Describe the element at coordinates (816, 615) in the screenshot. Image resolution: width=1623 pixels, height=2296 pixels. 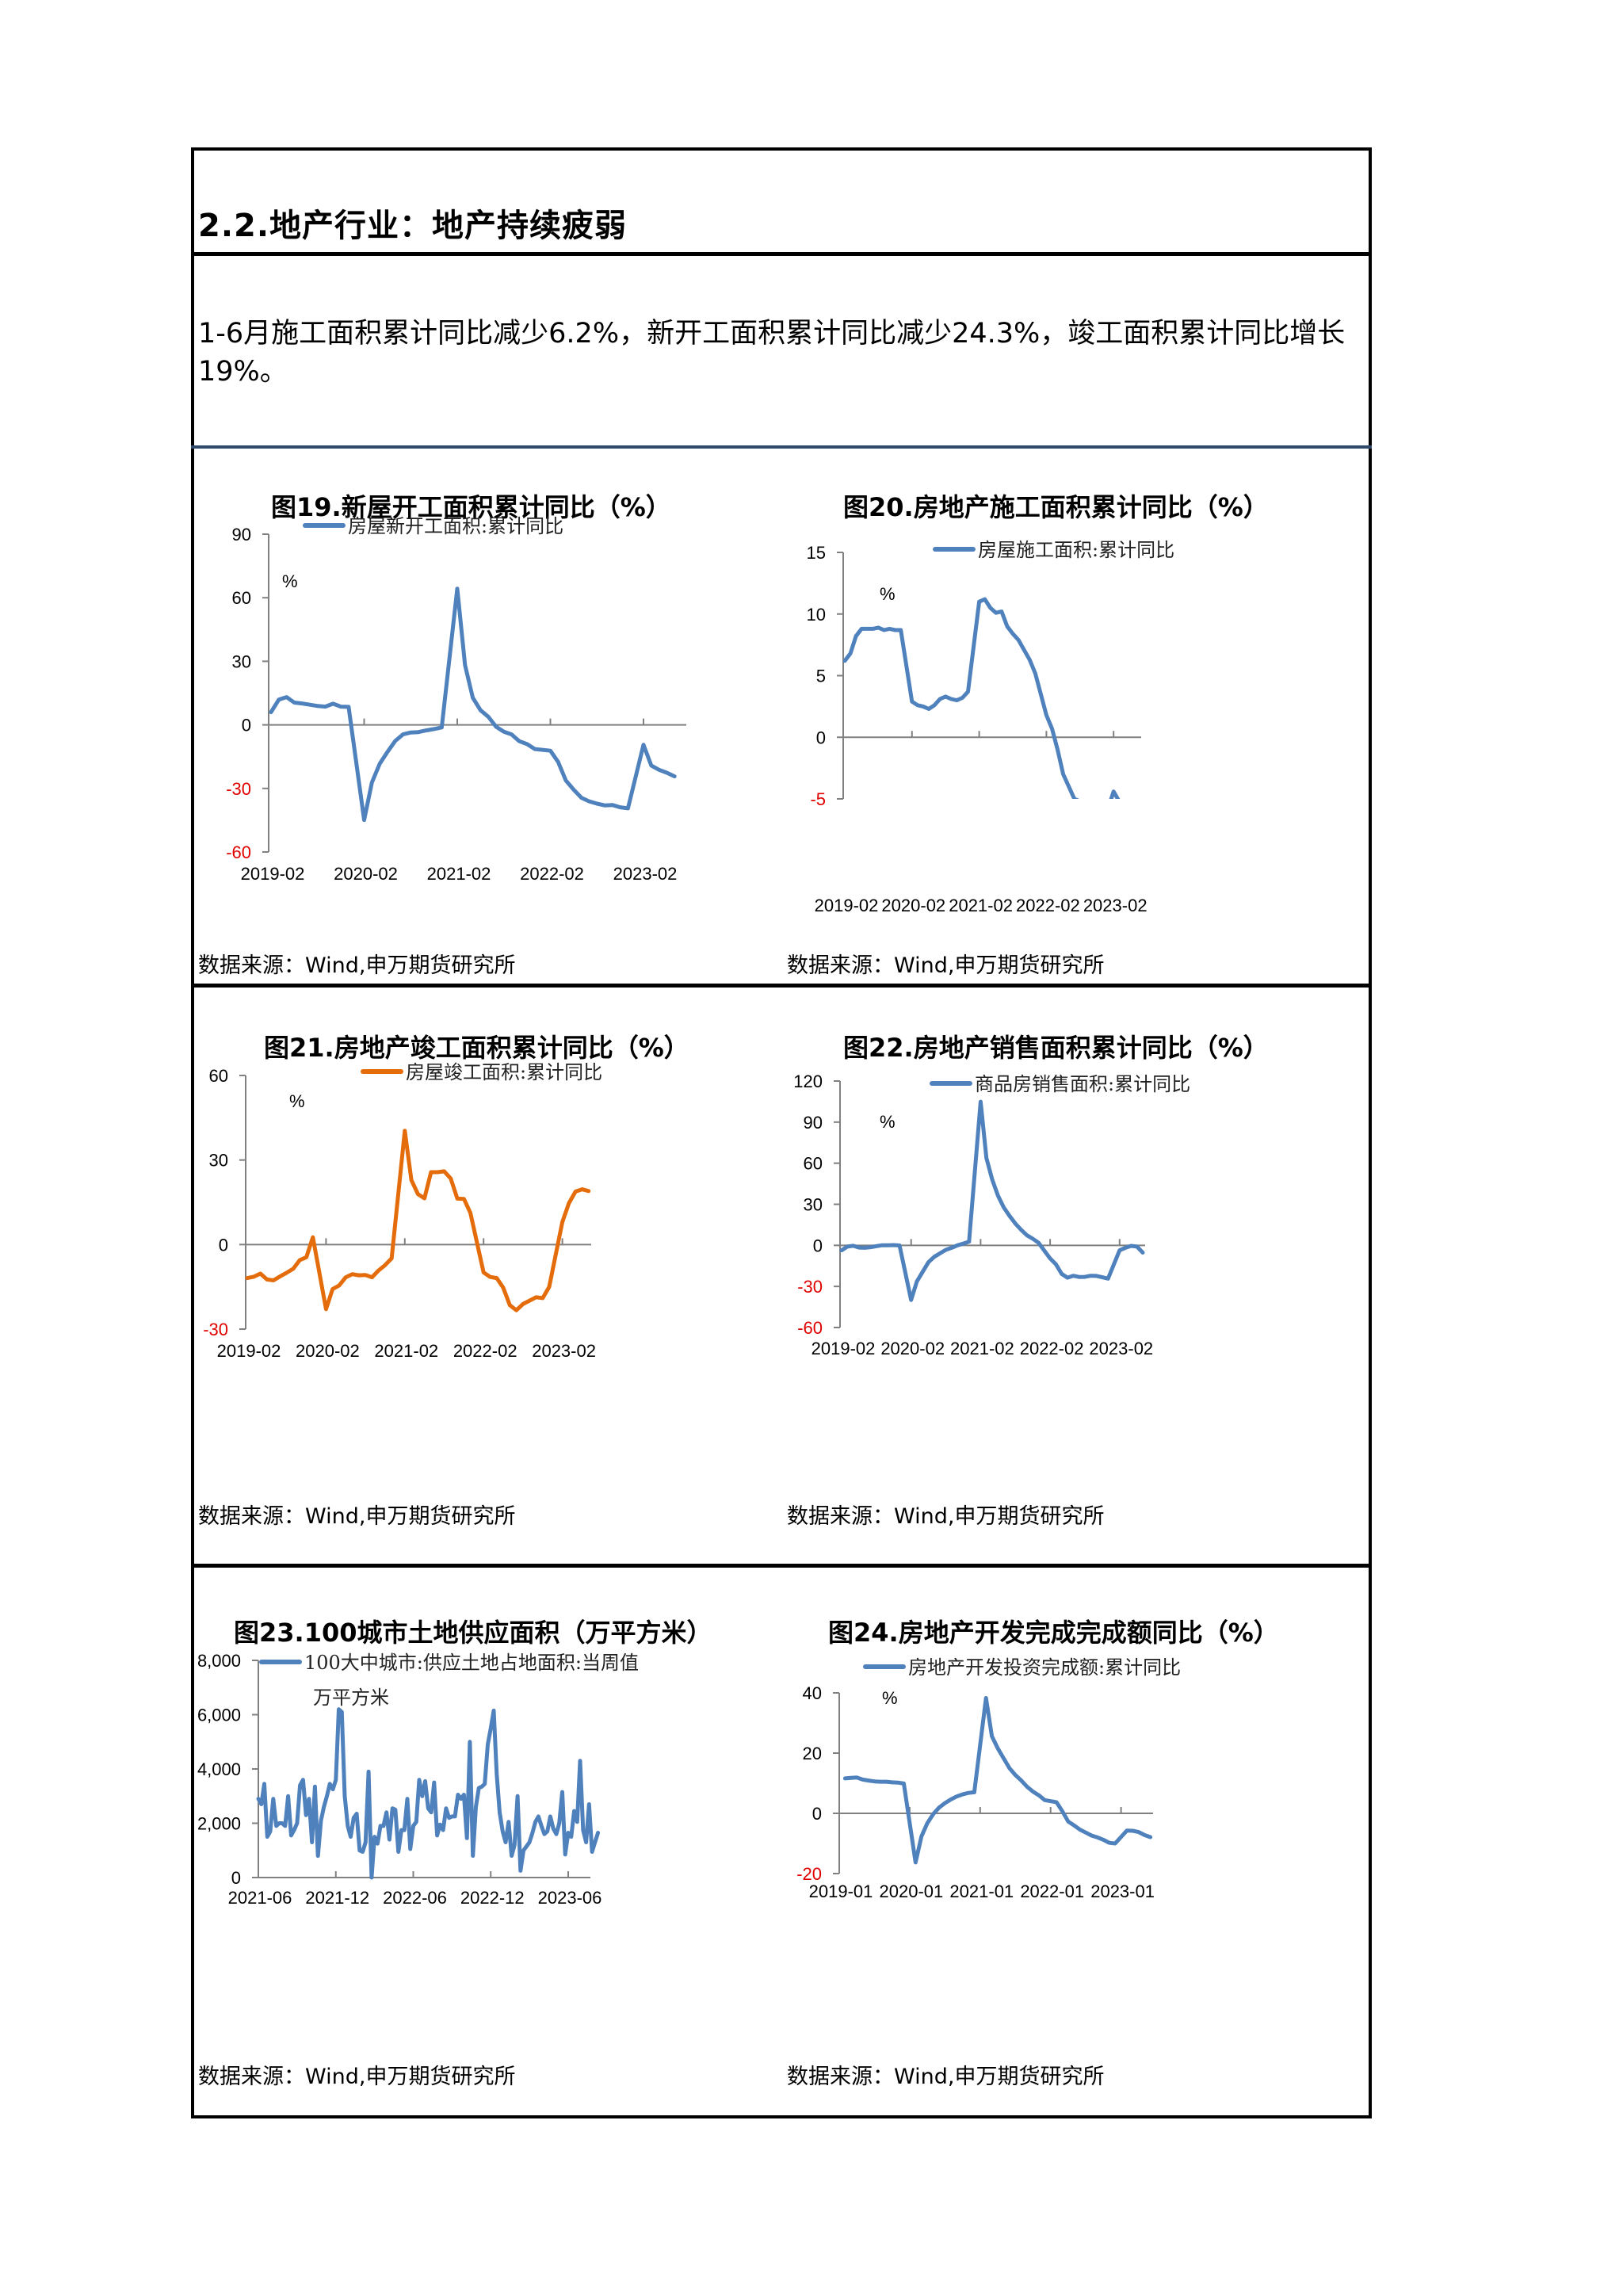
I see `svg-text: 10` at that location.